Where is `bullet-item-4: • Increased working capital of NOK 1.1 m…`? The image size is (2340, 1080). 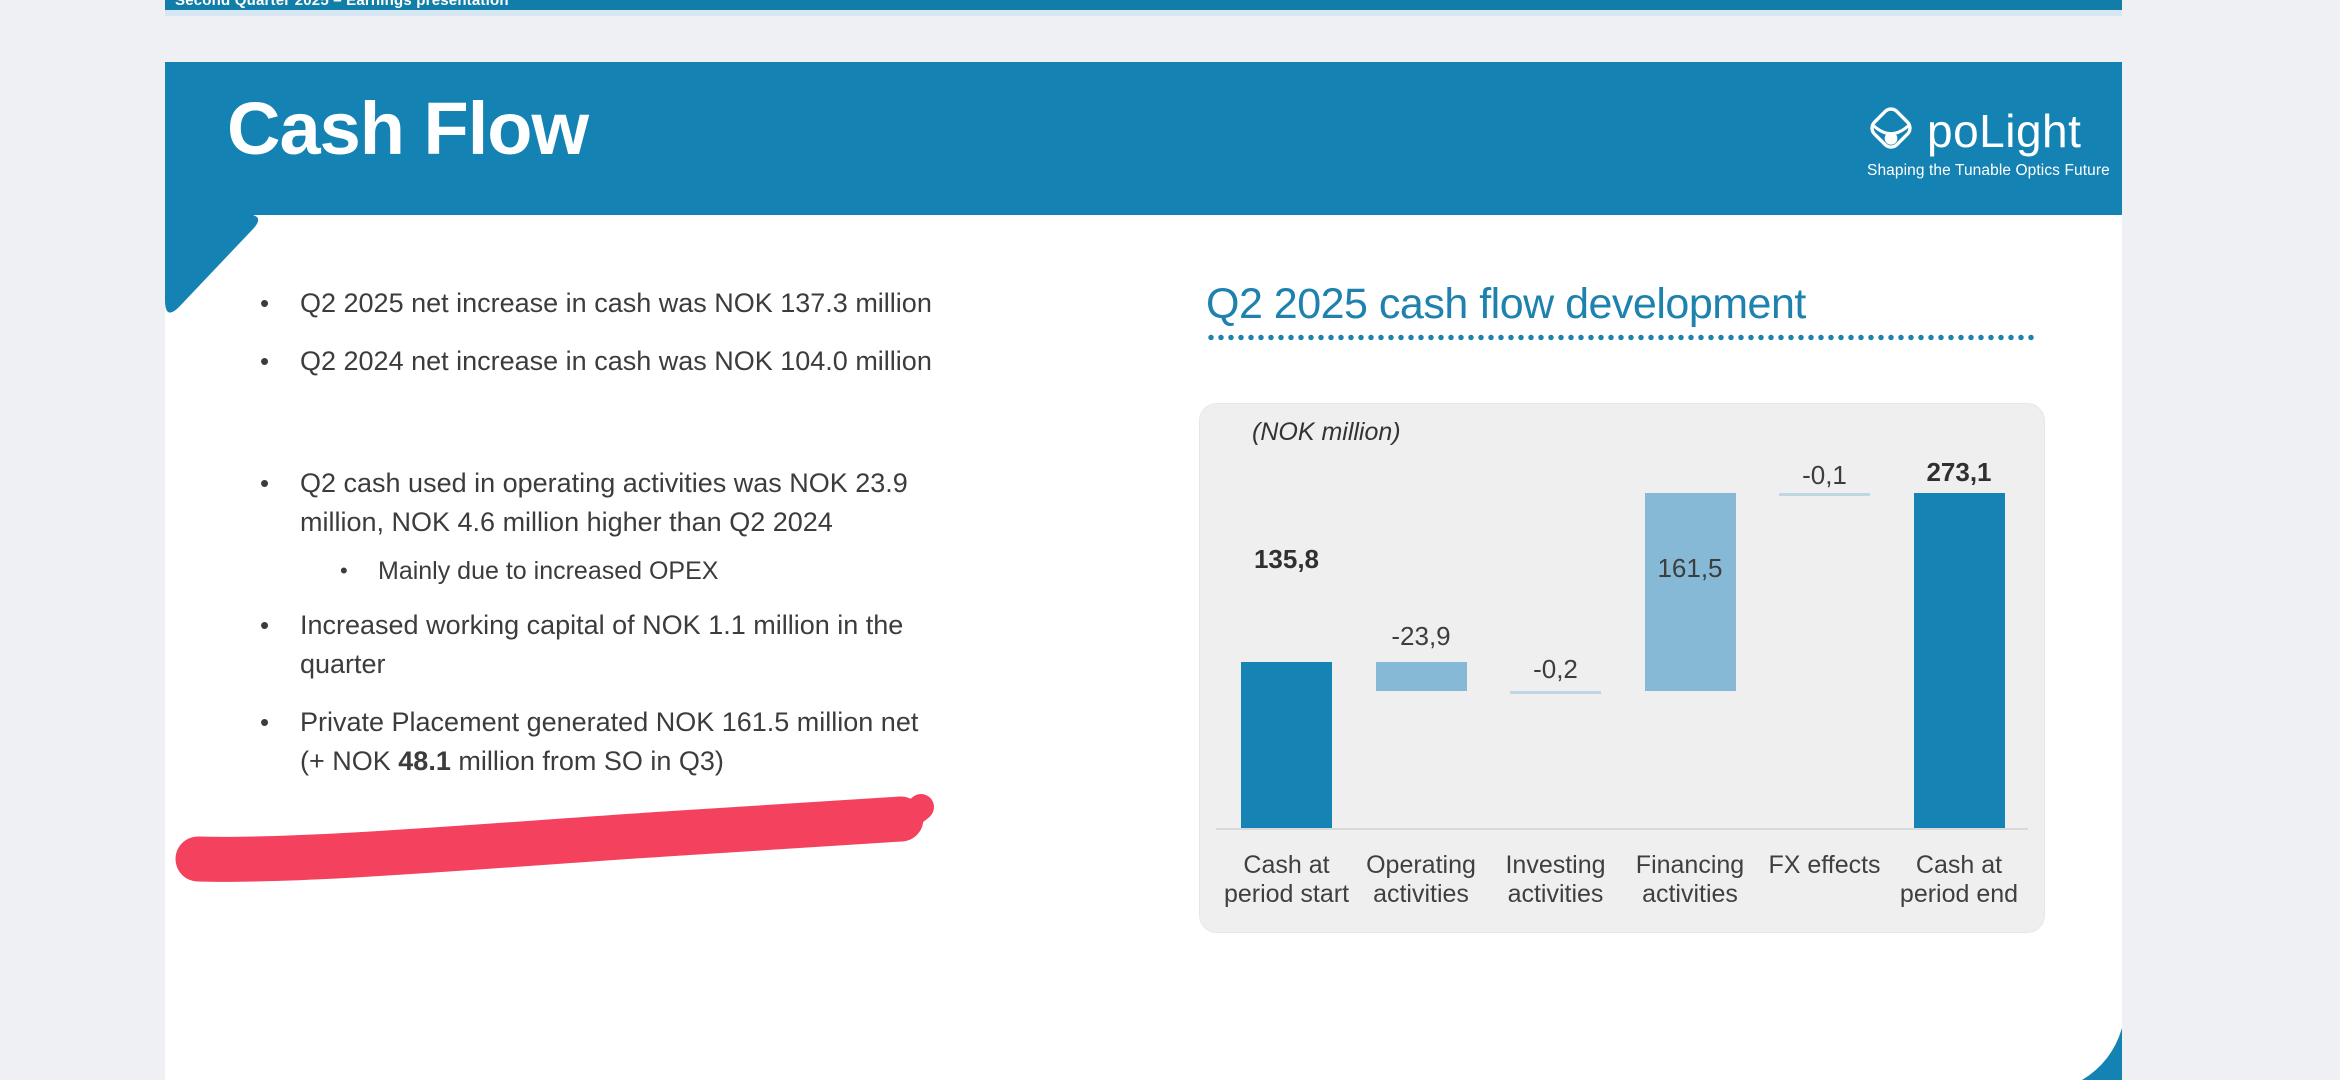 bullet-item-4: • Increased working capital of NOK 1.1 m… is located at coordinates (600, 645).